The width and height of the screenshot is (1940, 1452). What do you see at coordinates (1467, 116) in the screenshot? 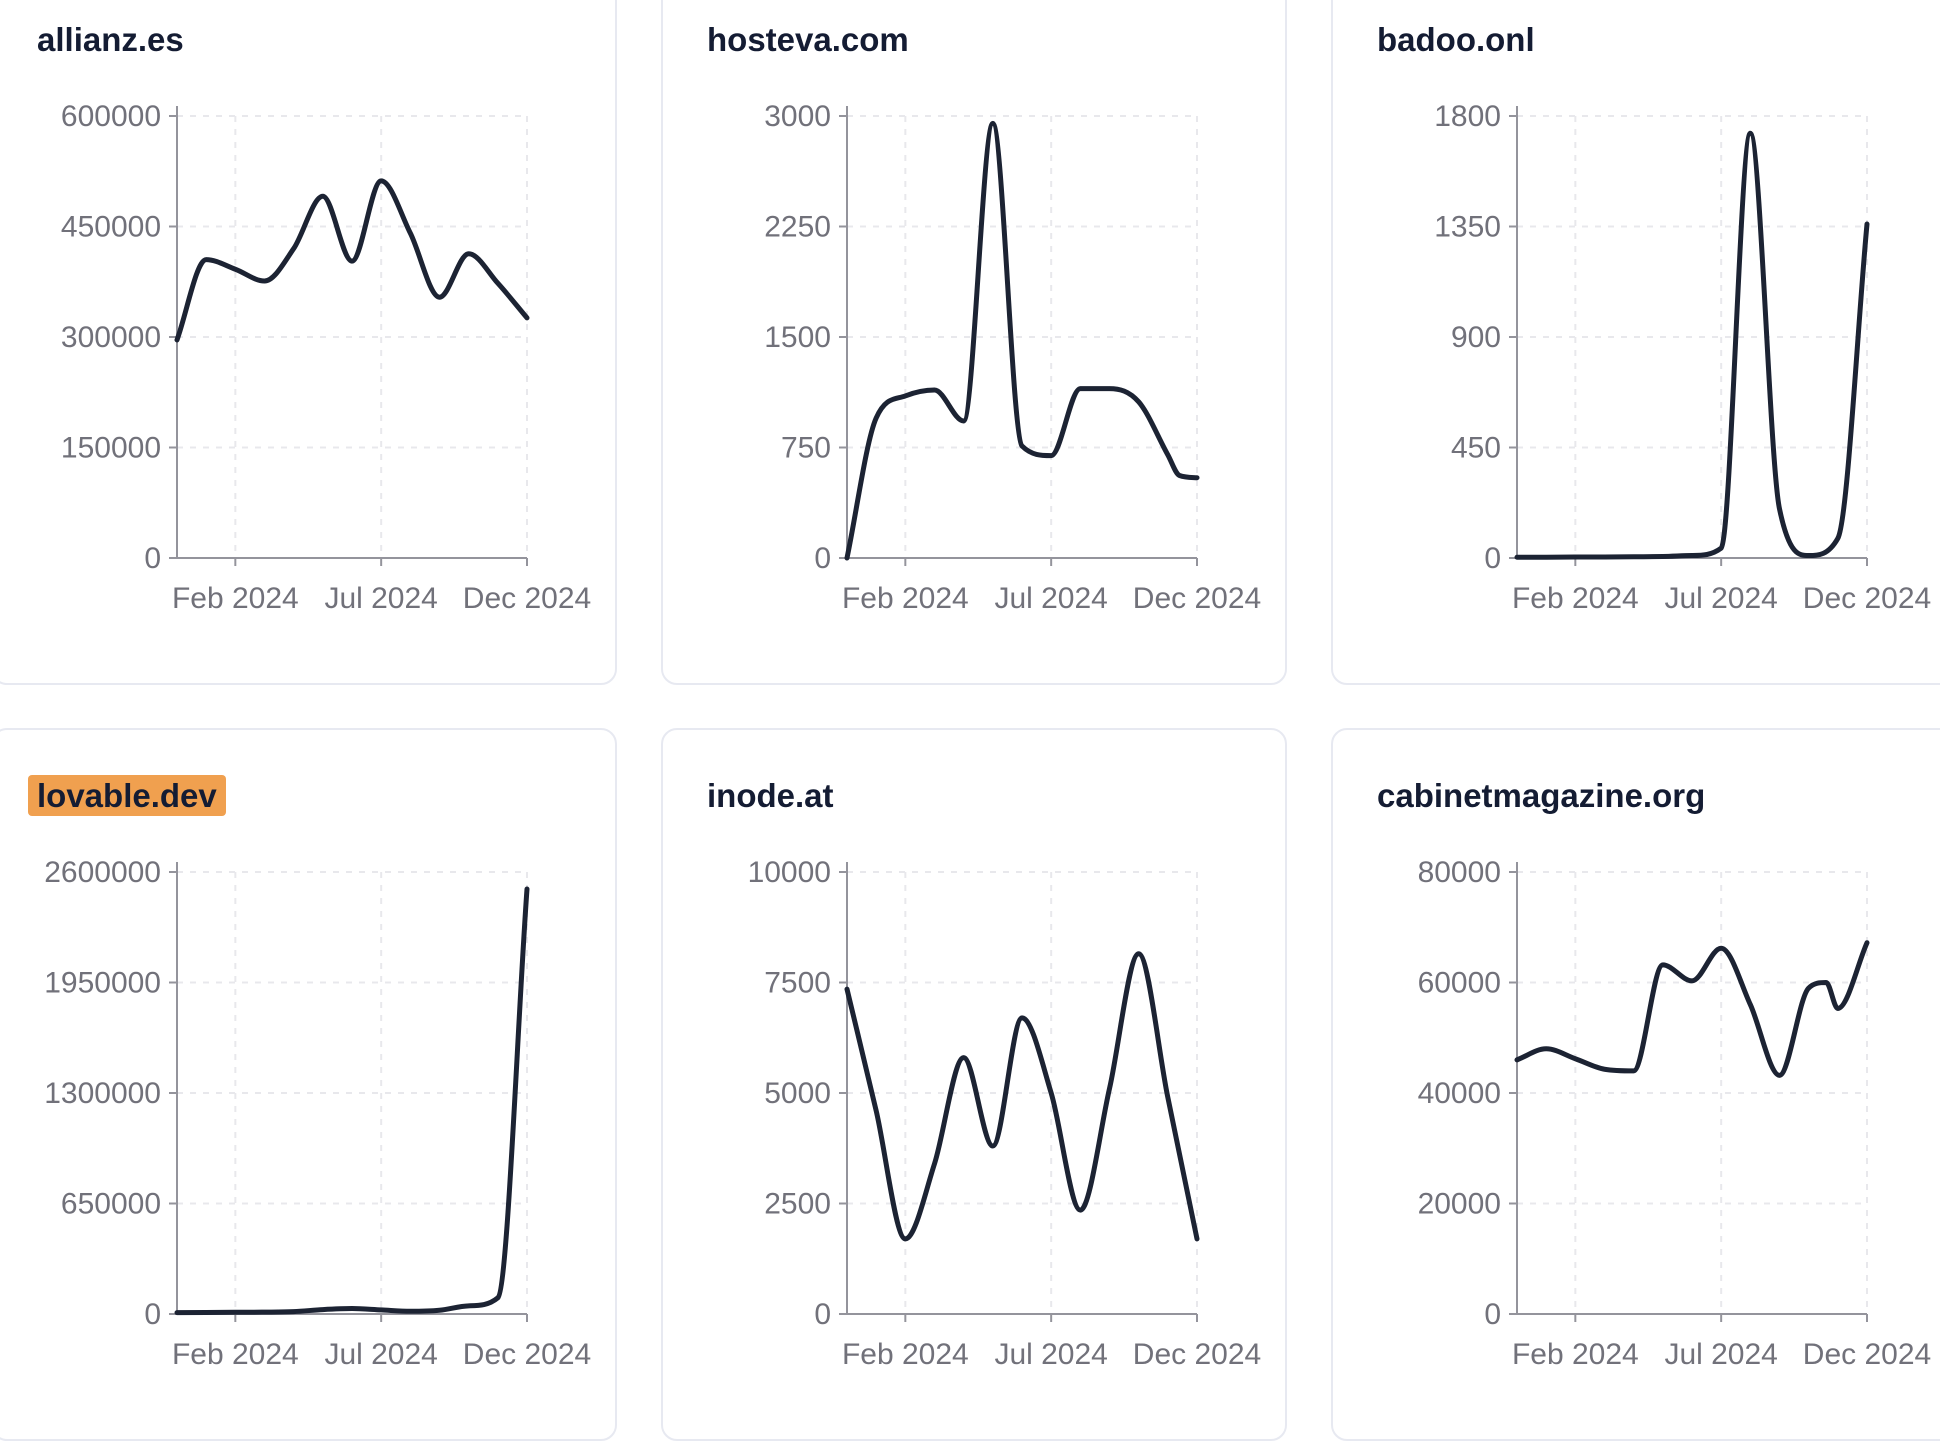
I see `y-tick-label: 1800` at bounding box center [1467, 116].